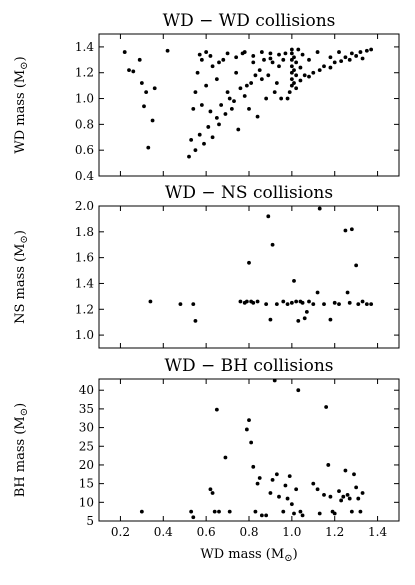 The height and width of the screenshot is (585, 415). Describe the element at coordinates (86, 465) in the screenshot. I see `y-tick-label: 20` at that location.